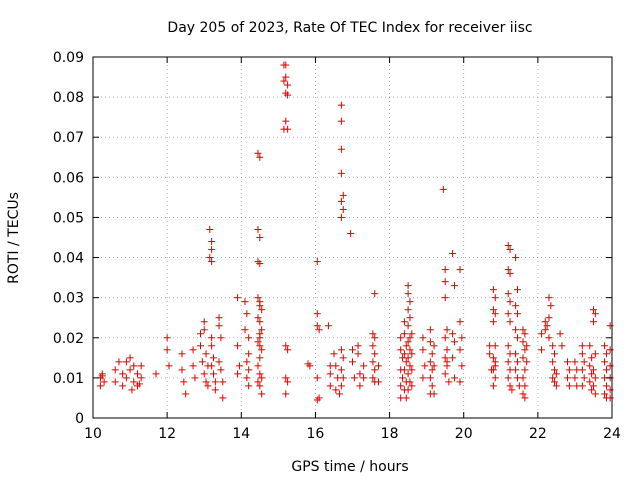 The height and width of the screenshot is (480, 640). What do you see at coordinates (352, 434) in the screenshot?
I see `x-tick-labels: 10 12 14 16 18 20 22 24` at bounding box center [352, 434].